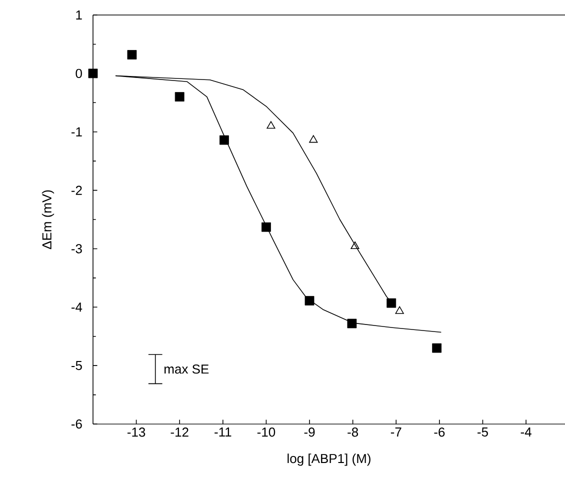  Describe the element at coordinates (483, 432) in the screenshot. I see `x-tick-label: -5` at that location.